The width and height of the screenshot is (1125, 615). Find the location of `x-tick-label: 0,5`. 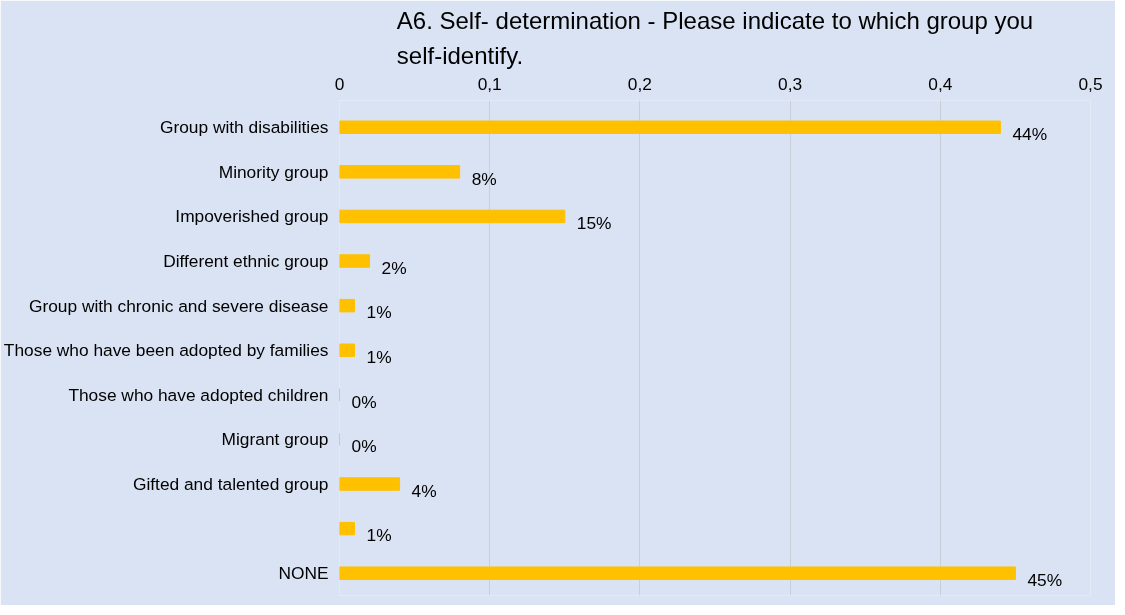

x-tick-label: 0,5 is located at coordinates (1090, 83).